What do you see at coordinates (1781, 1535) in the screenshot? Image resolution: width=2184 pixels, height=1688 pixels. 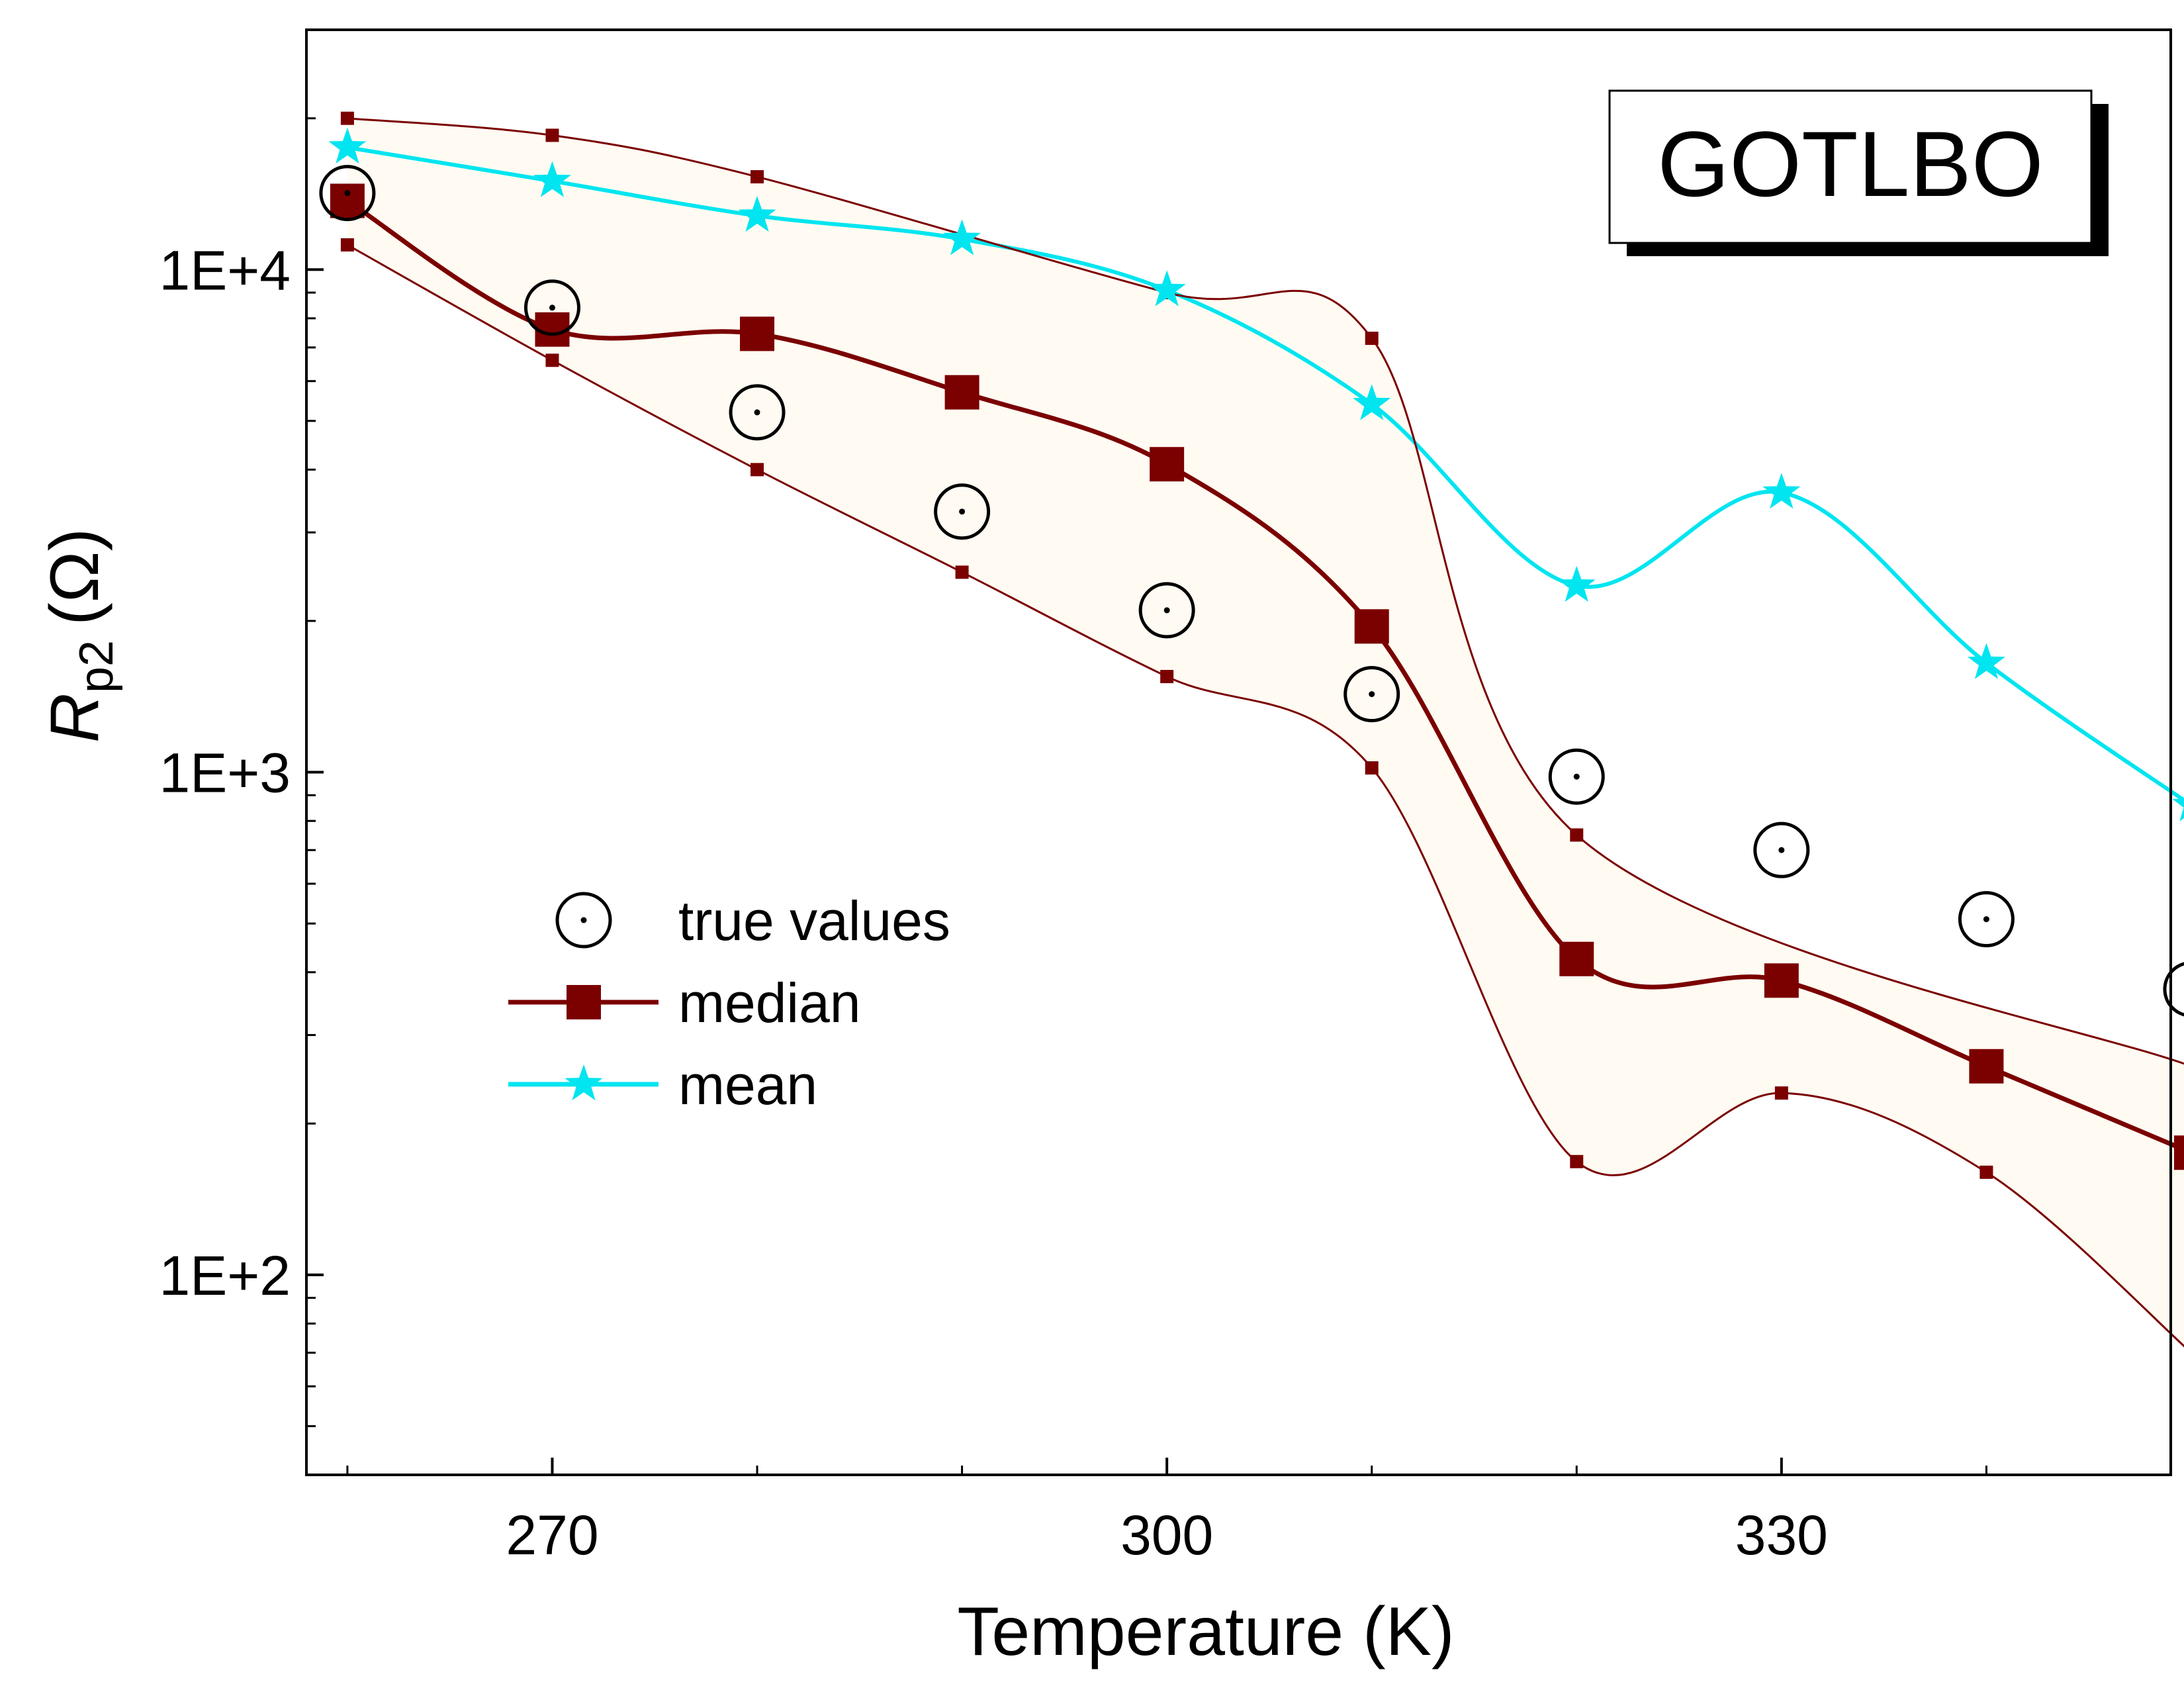 I see `x-tick-label: 330` at bounding box center [1781, 1535].